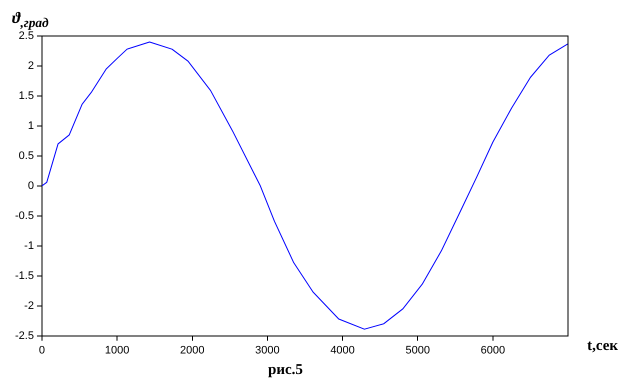  I want to click on x-tick-label: 1000, so click(117, 350).